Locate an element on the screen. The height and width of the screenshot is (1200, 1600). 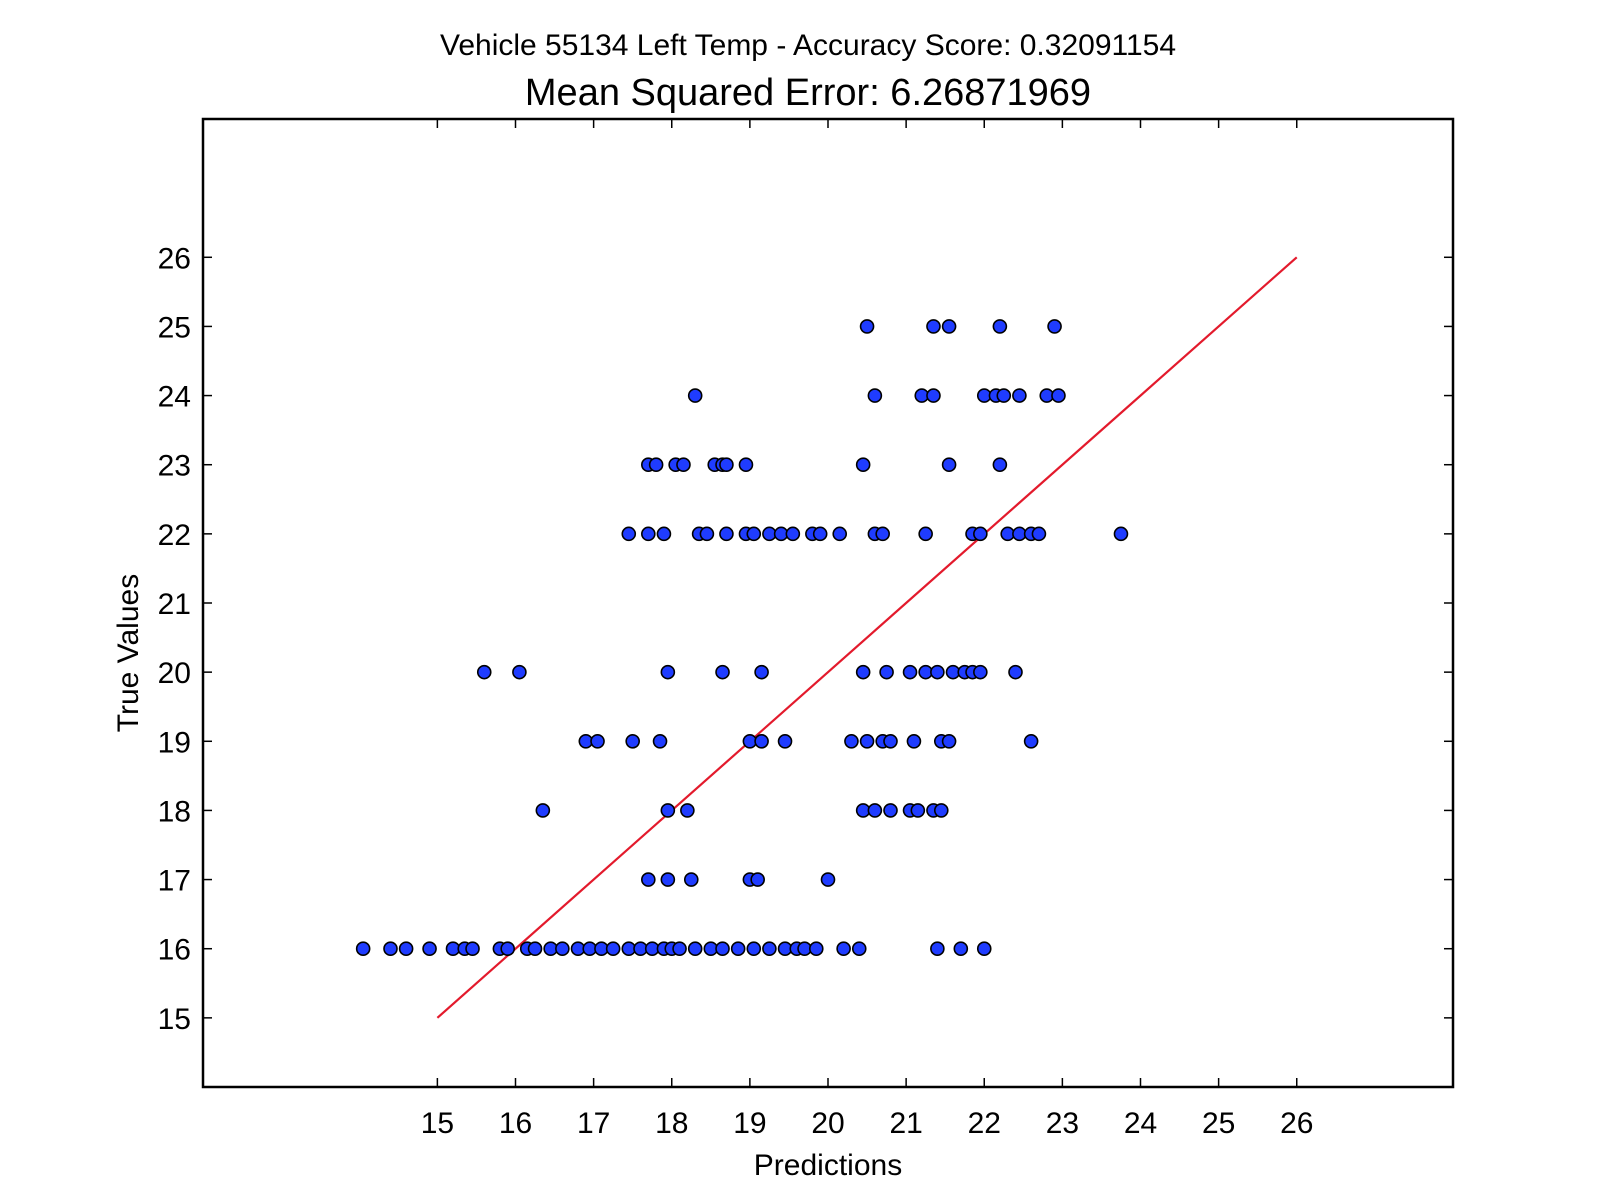
y-axis-label: True Values is located at coordinates (128, 653).